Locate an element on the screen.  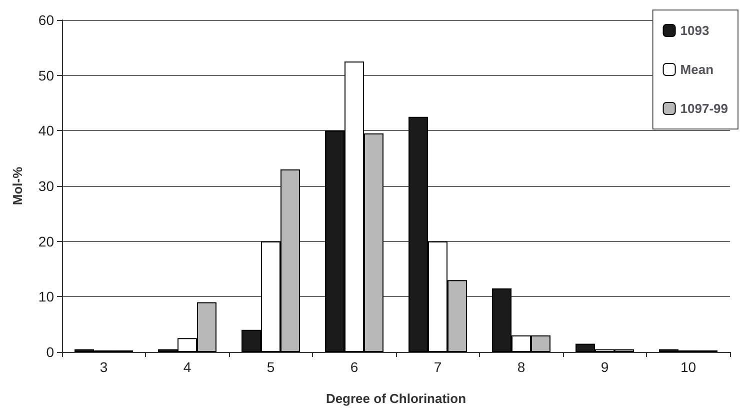
x-tick-label: 10 is located at coordinates (688, 367).